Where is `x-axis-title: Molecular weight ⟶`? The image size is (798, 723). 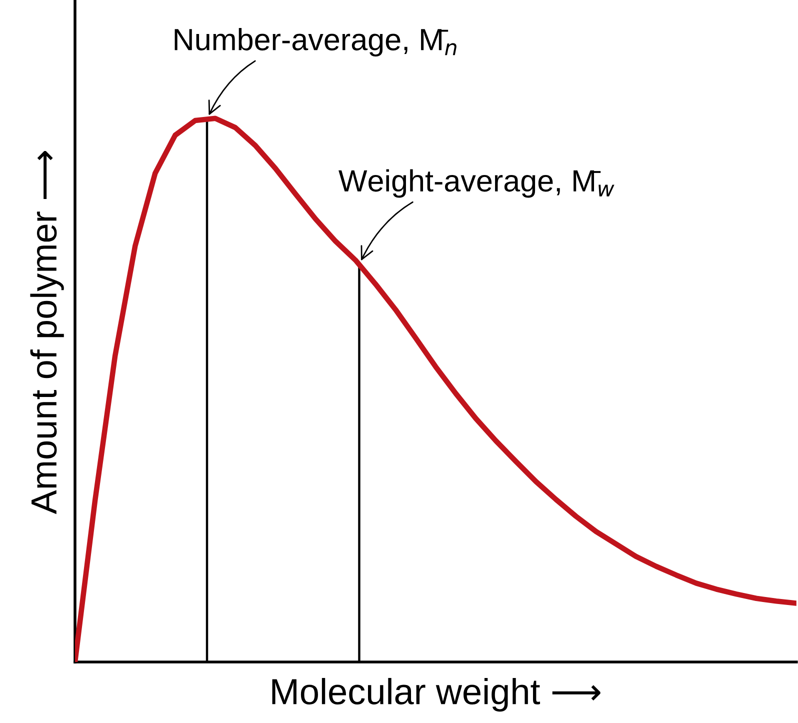
x-axis-title: Molecular weight ⟶ is located at coordinates (436, 695).